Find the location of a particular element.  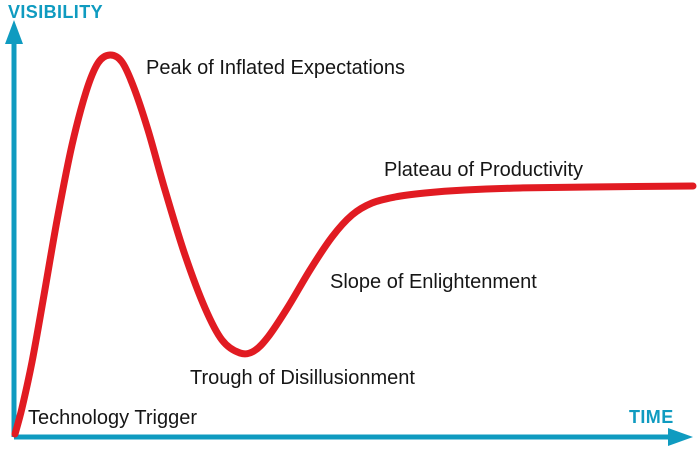

annotation-technology-trigger: Technology Trigger is located at coordinates (112, 418).